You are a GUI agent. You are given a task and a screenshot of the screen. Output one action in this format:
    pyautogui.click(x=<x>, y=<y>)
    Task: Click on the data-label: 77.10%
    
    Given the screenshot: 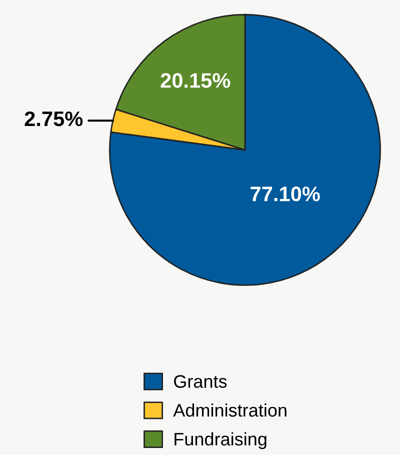 What is the action you would take?
    pyautogui.click(x=285, y=194)
    